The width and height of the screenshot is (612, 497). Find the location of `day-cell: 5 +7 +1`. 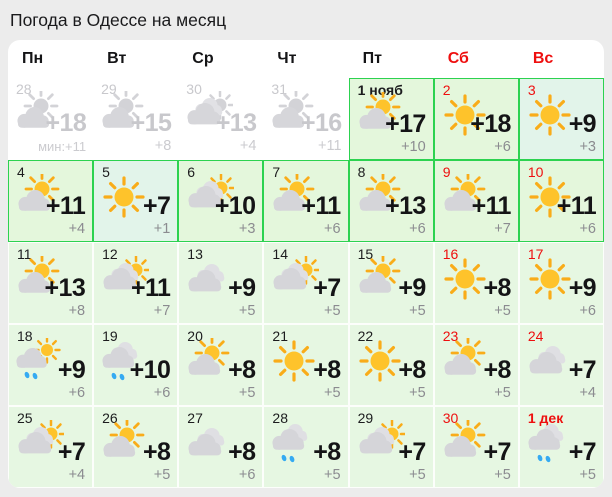

day-cell: 5 +7 +1 is located at coordinates (136, 201).